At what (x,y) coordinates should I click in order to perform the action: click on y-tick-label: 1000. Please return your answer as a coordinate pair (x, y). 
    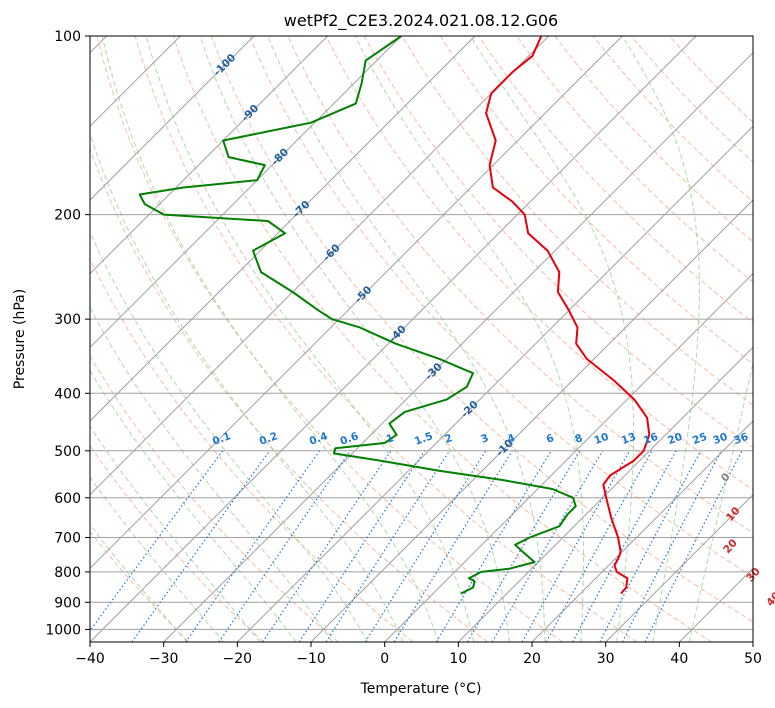
    Looking at the image, I should click on (63, 630).